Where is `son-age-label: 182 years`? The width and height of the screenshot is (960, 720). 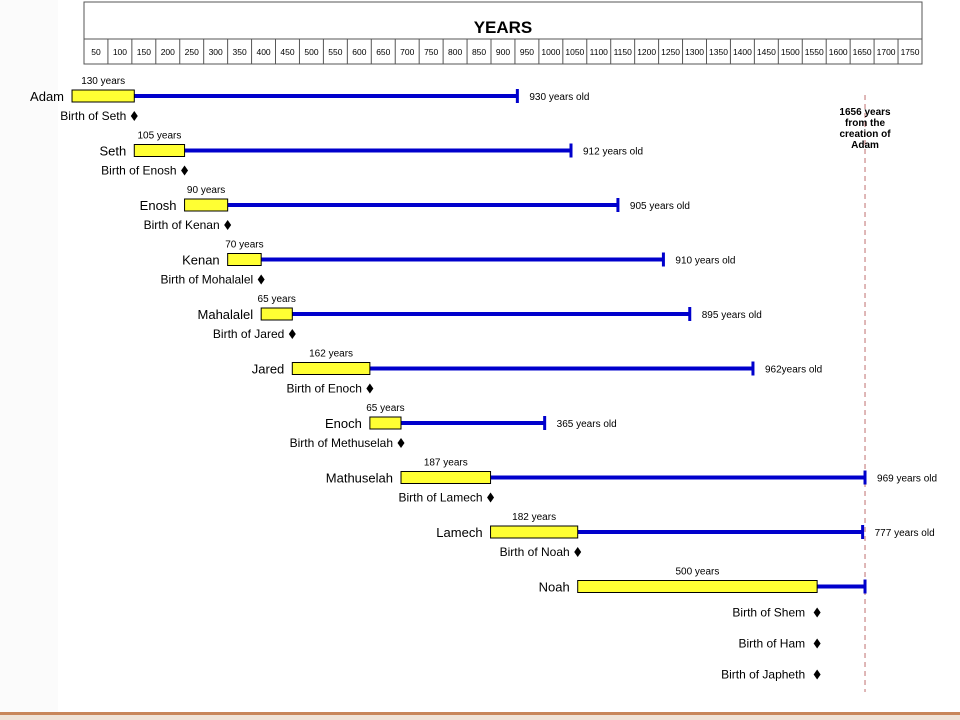
son-age-label: 182 years is located at coordinates (534, 517).